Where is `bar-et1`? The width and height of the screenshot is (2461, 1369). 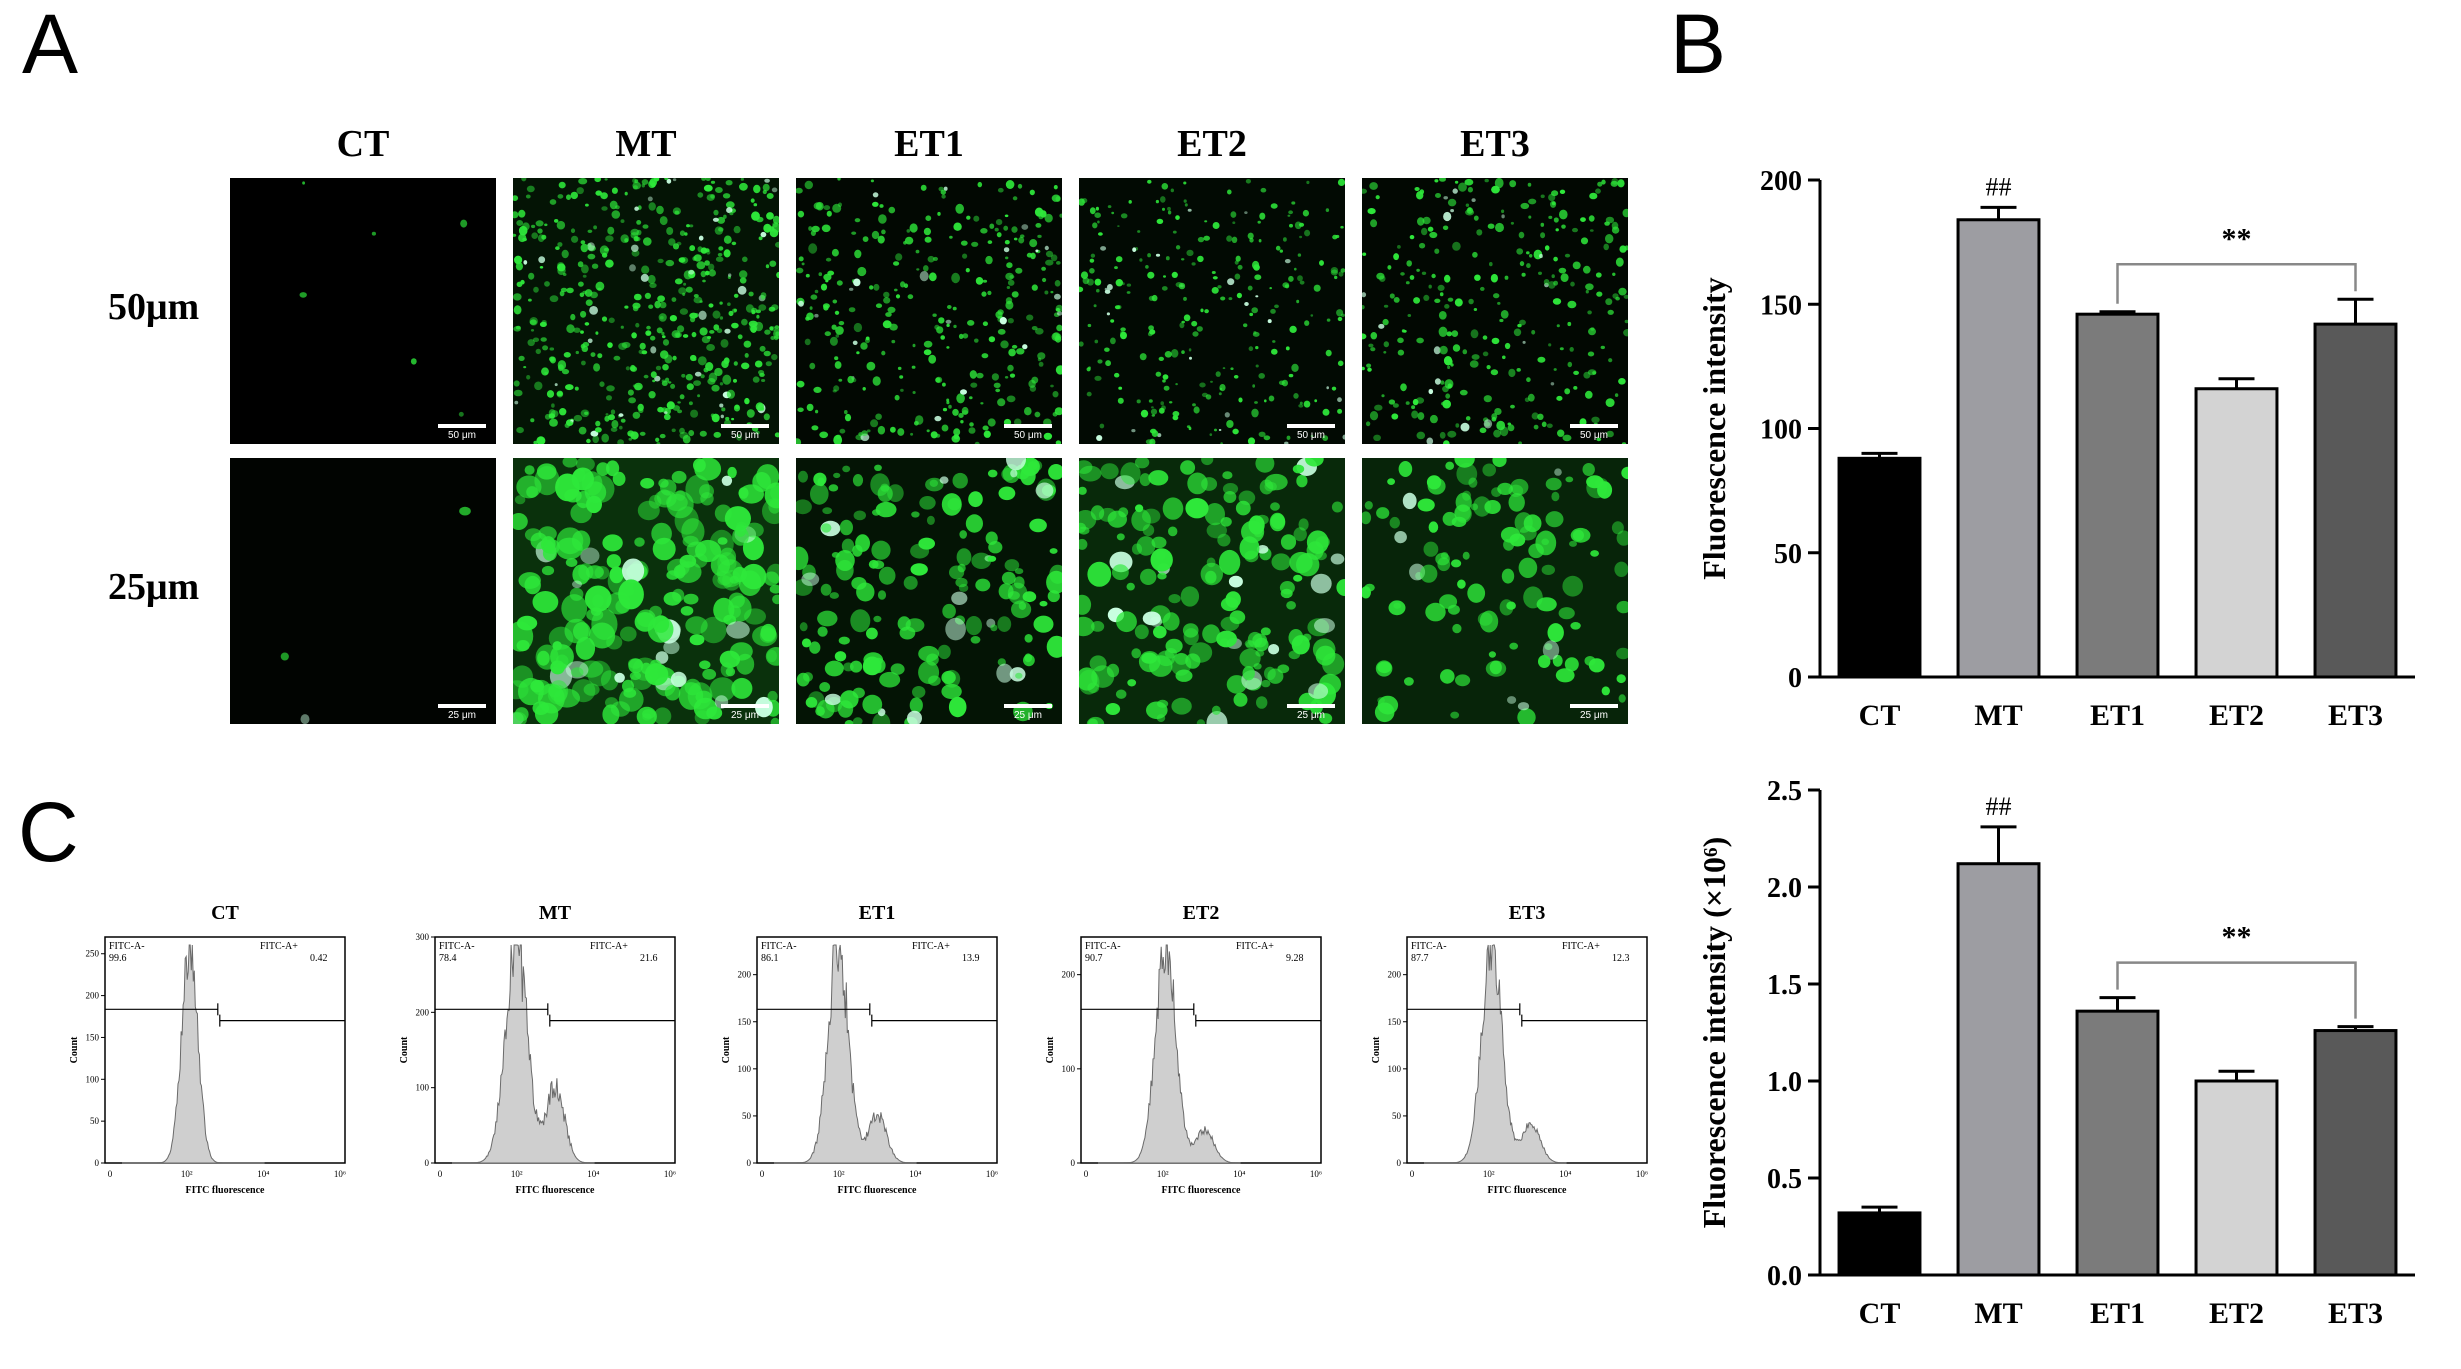
bar-et1 is located at coordinates (2117, 1143).